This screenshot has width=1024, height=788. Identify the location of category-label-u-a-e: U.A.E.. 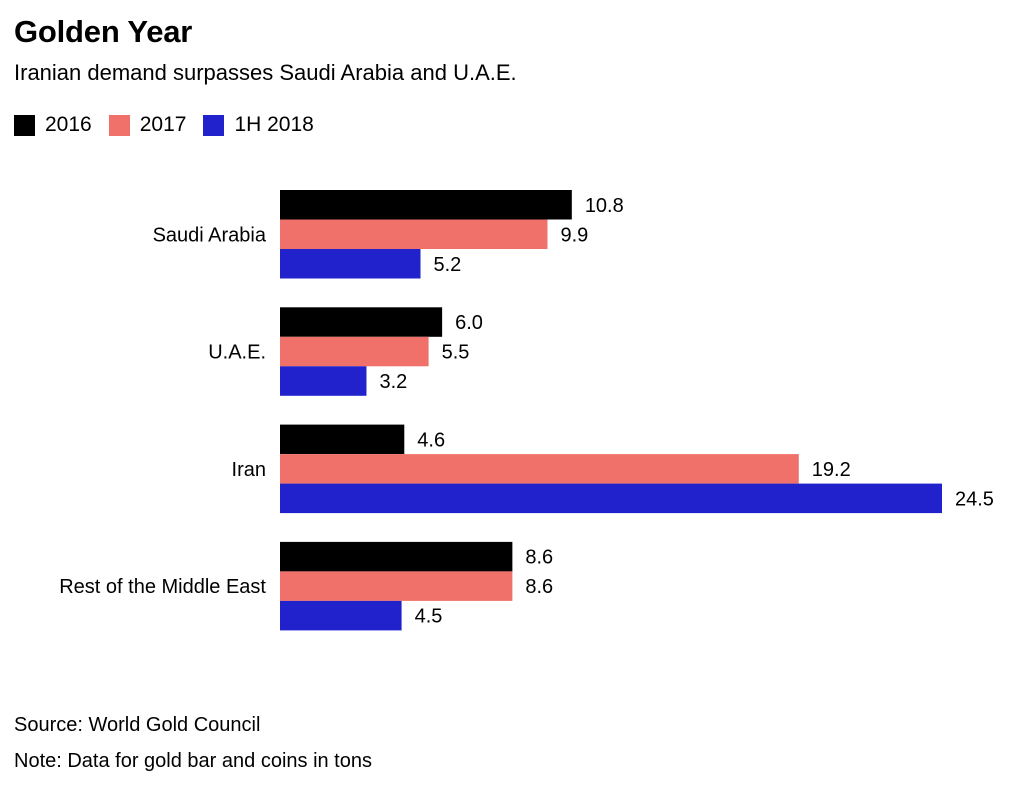
(237, 353).